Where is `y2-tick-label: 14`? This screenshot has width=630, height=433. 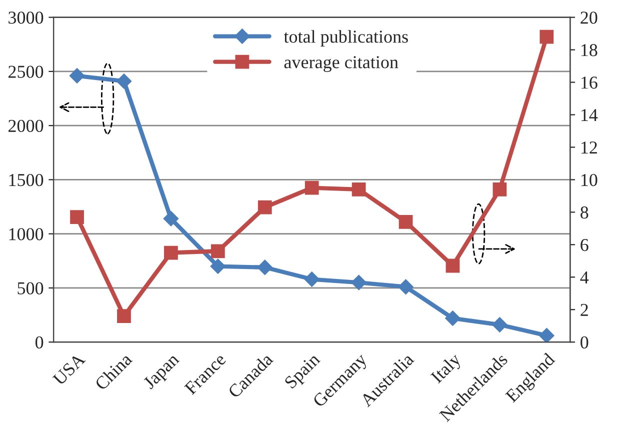 y2-tick-label: 14 is located at coordinates (589, 115).